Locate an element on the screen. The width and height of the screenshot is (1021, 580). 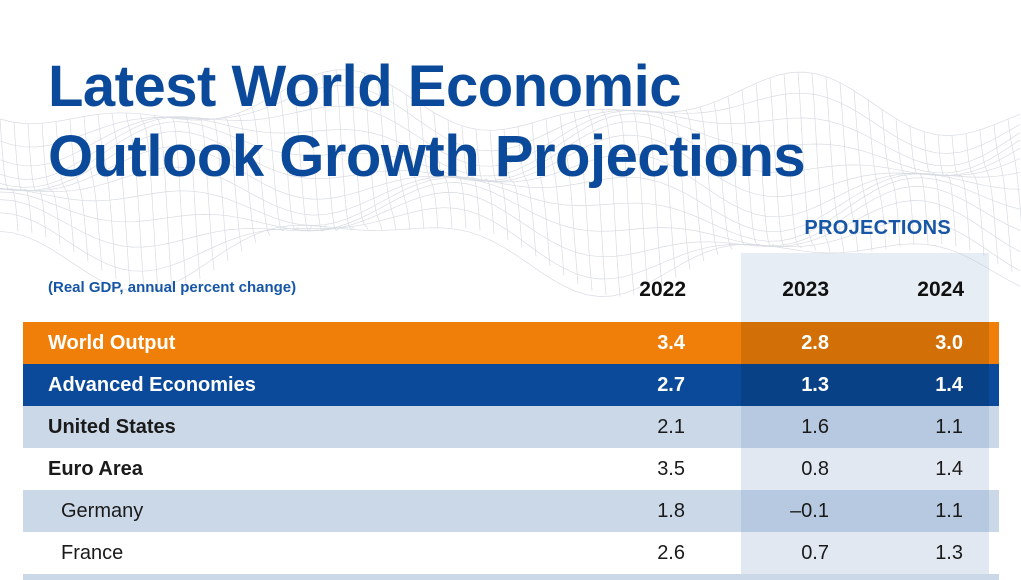
row-label: France is located at coordinates (92, 553).